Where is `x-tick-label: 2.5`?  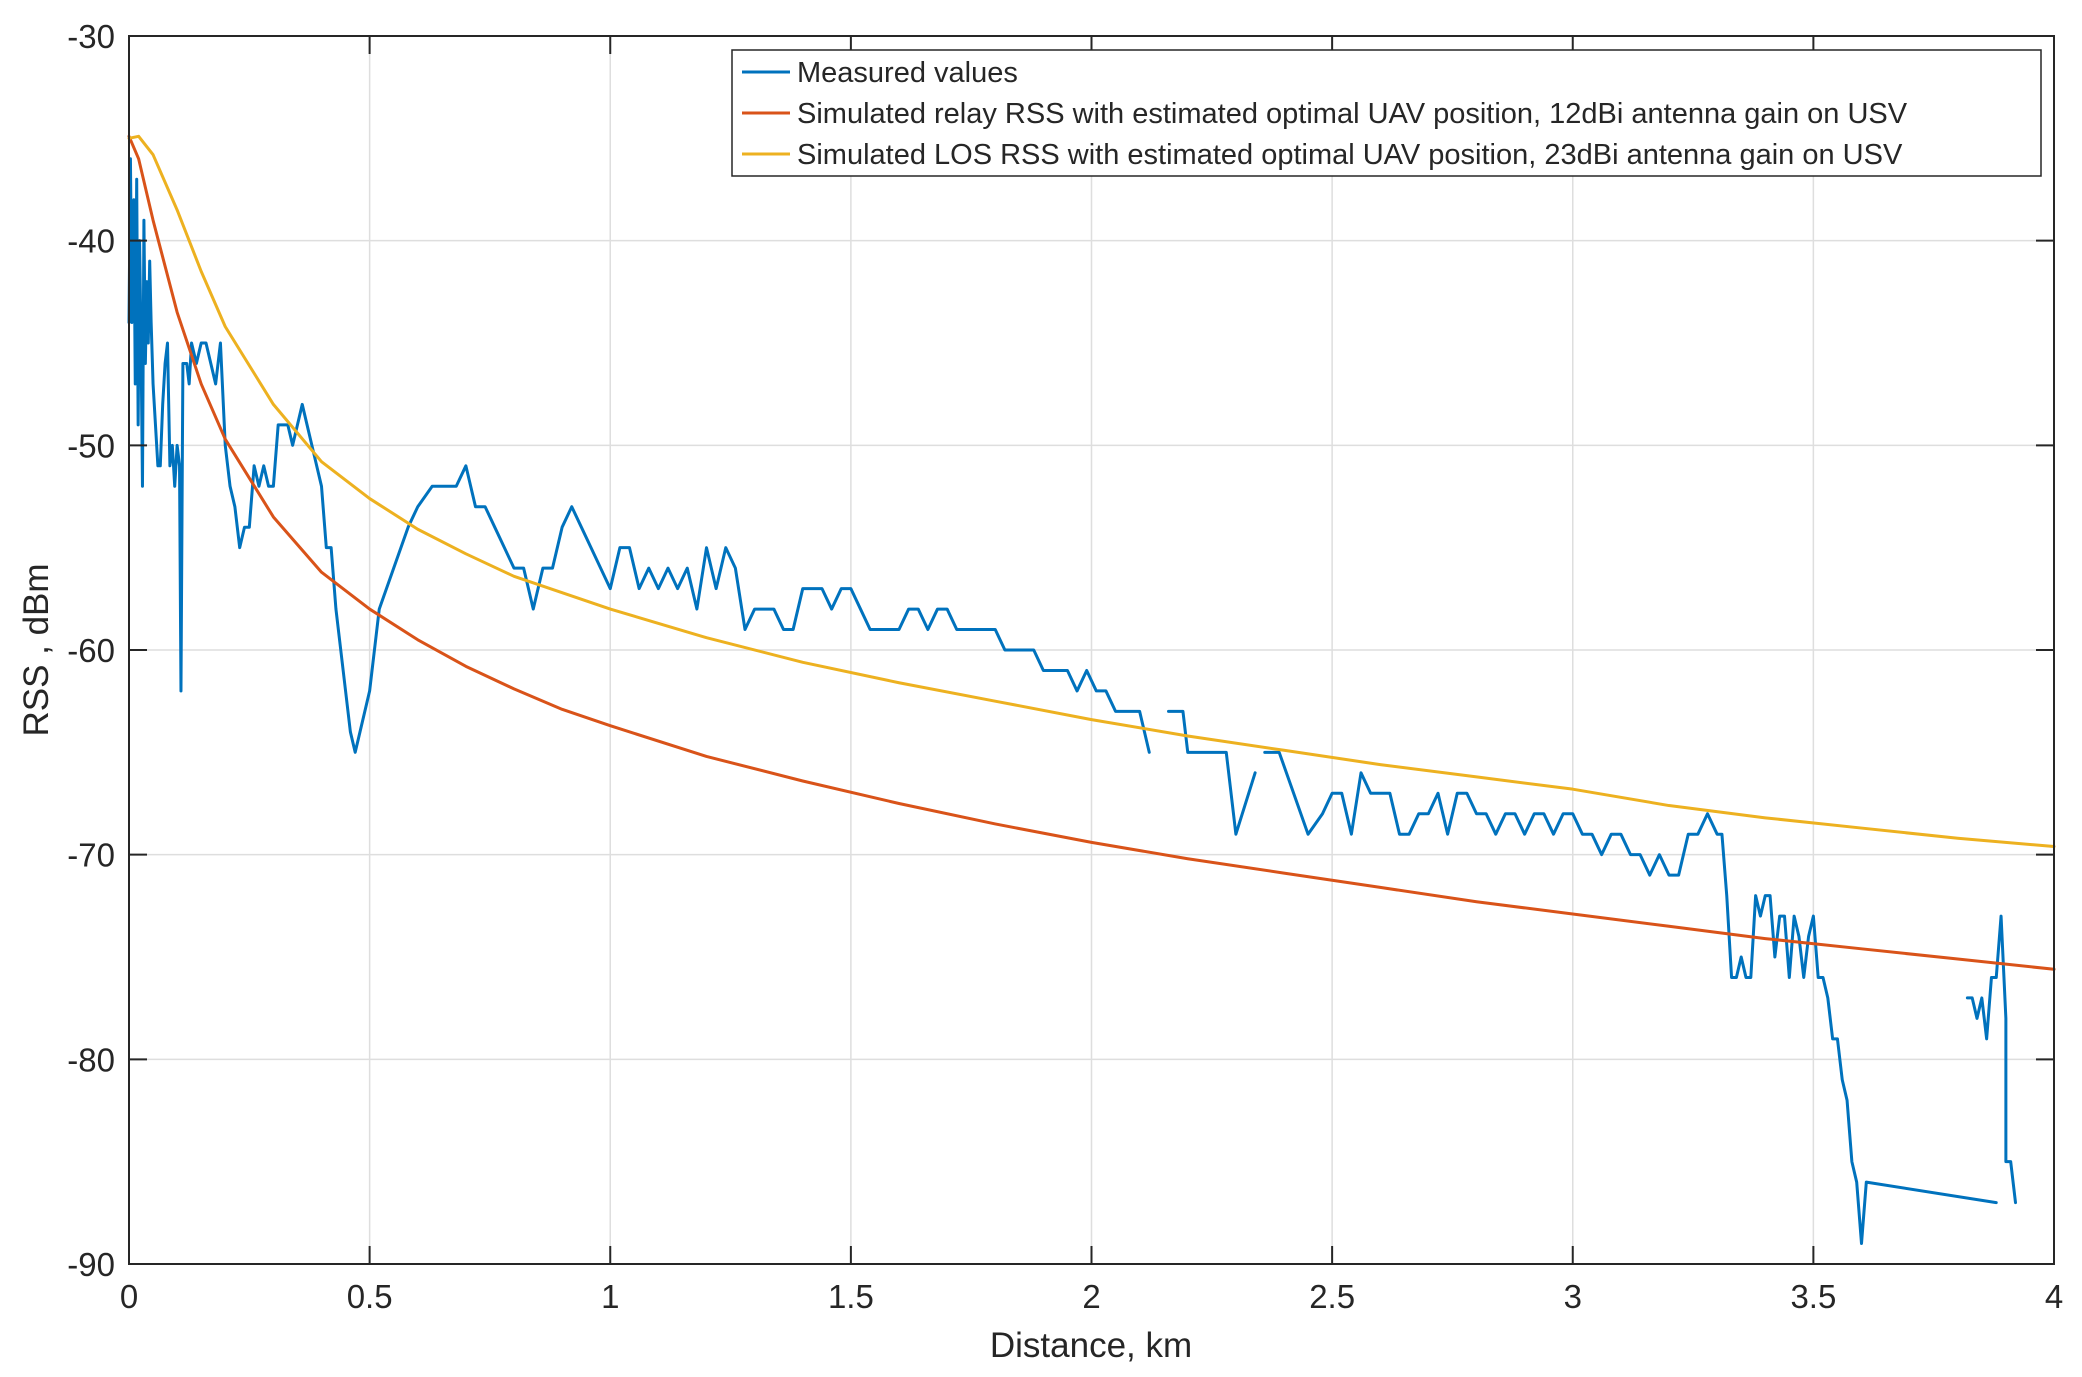
x-tick-label: 2.5 is located at coordinates (1332, 1296).